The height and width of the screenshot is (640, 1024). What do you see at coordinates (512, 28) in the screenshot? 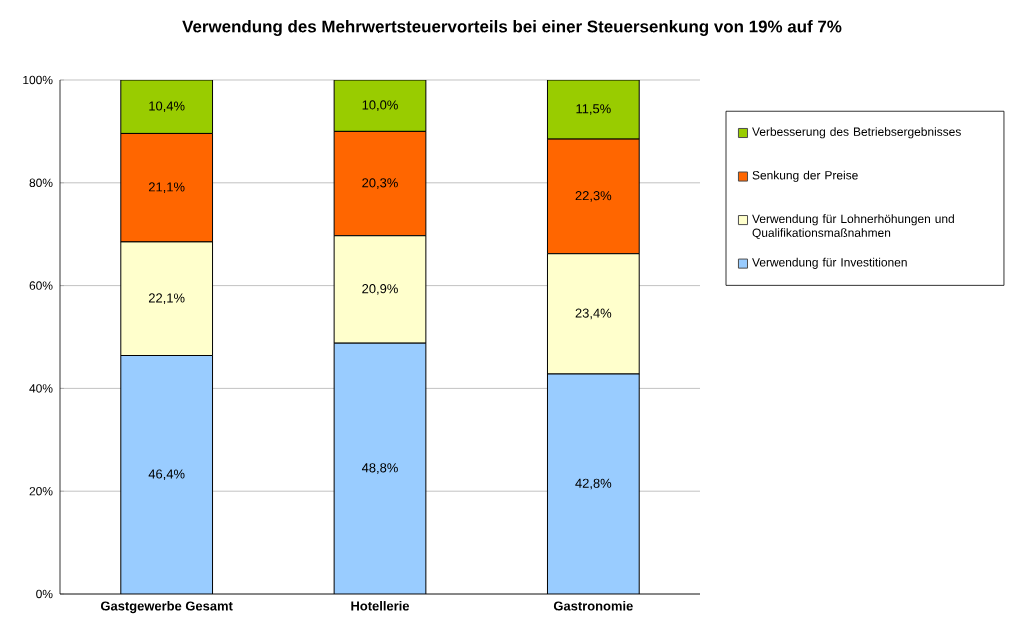
I see `chart-title: Verwendung des Mehrwertsteuervorteils bei einer Steuersenkung von 19% auf 7%` at bounding box center [512, 28].